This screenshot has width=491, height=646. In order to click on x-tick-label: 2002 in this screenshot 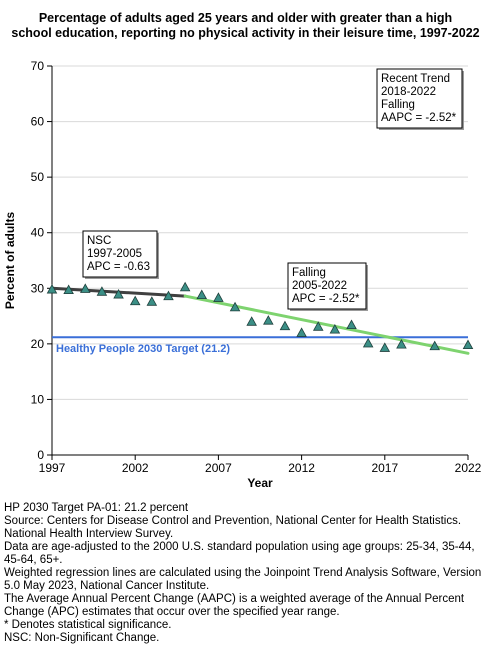, I will do `click(135, 468)`.